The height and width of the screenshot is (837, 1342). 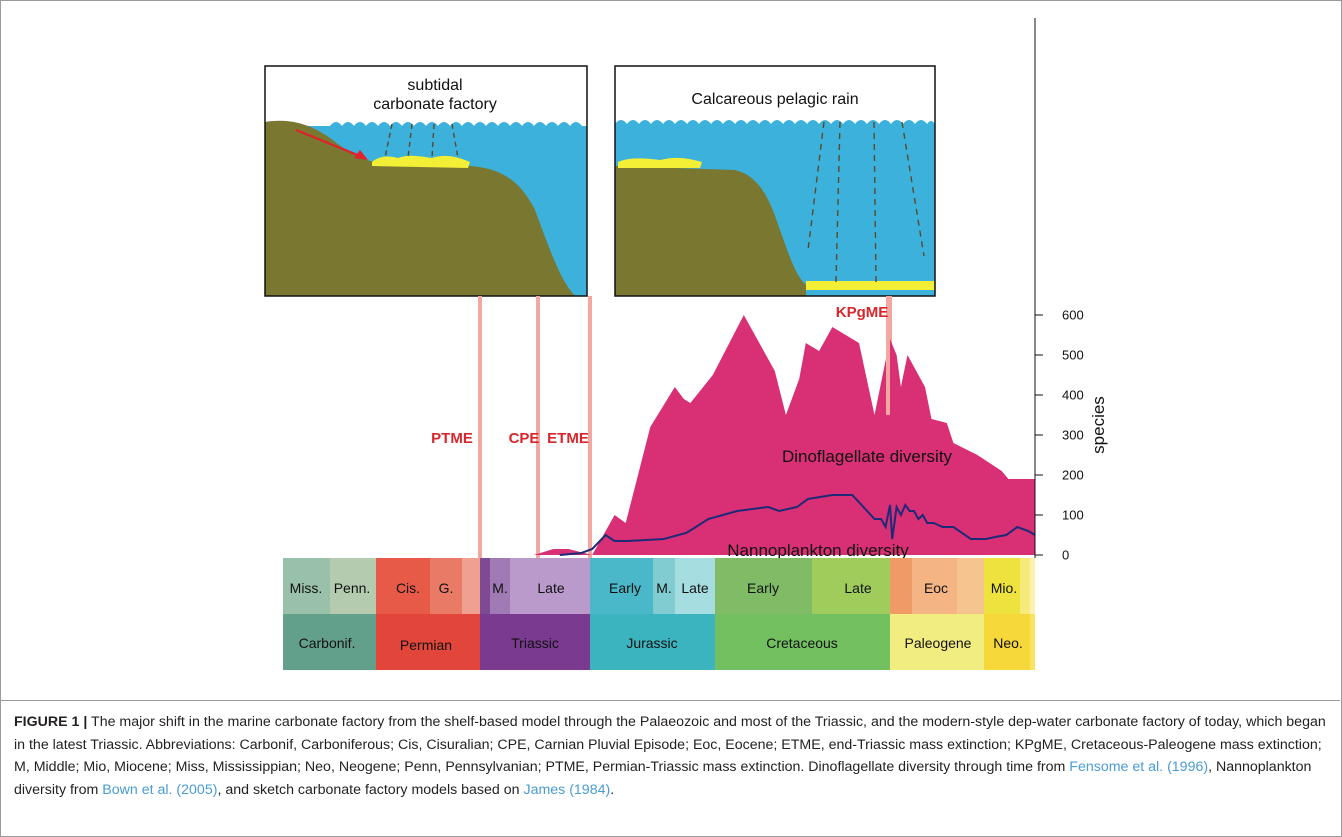 I want to click on subdivision-label: G., so click(x=446, y=588).